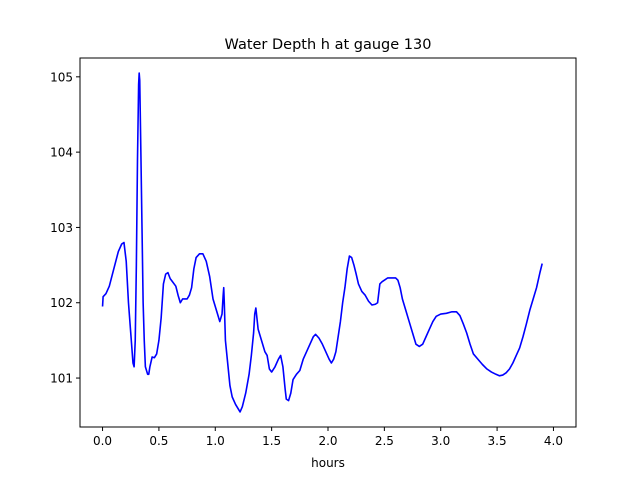 The height and width of the screenshot is (480, 640). I want to click on x-axis: 0.0 0.5 1.0 1.5 2.0 2.5 3.0 3.5 4.0, so click(328, 437).